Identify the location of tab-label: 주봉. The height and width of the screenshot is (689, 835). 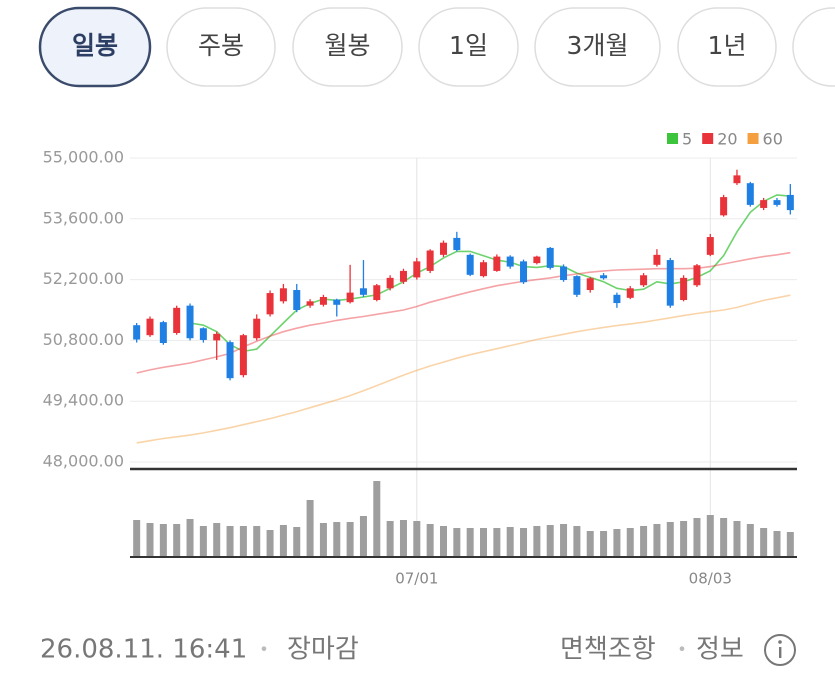
(221, 45).